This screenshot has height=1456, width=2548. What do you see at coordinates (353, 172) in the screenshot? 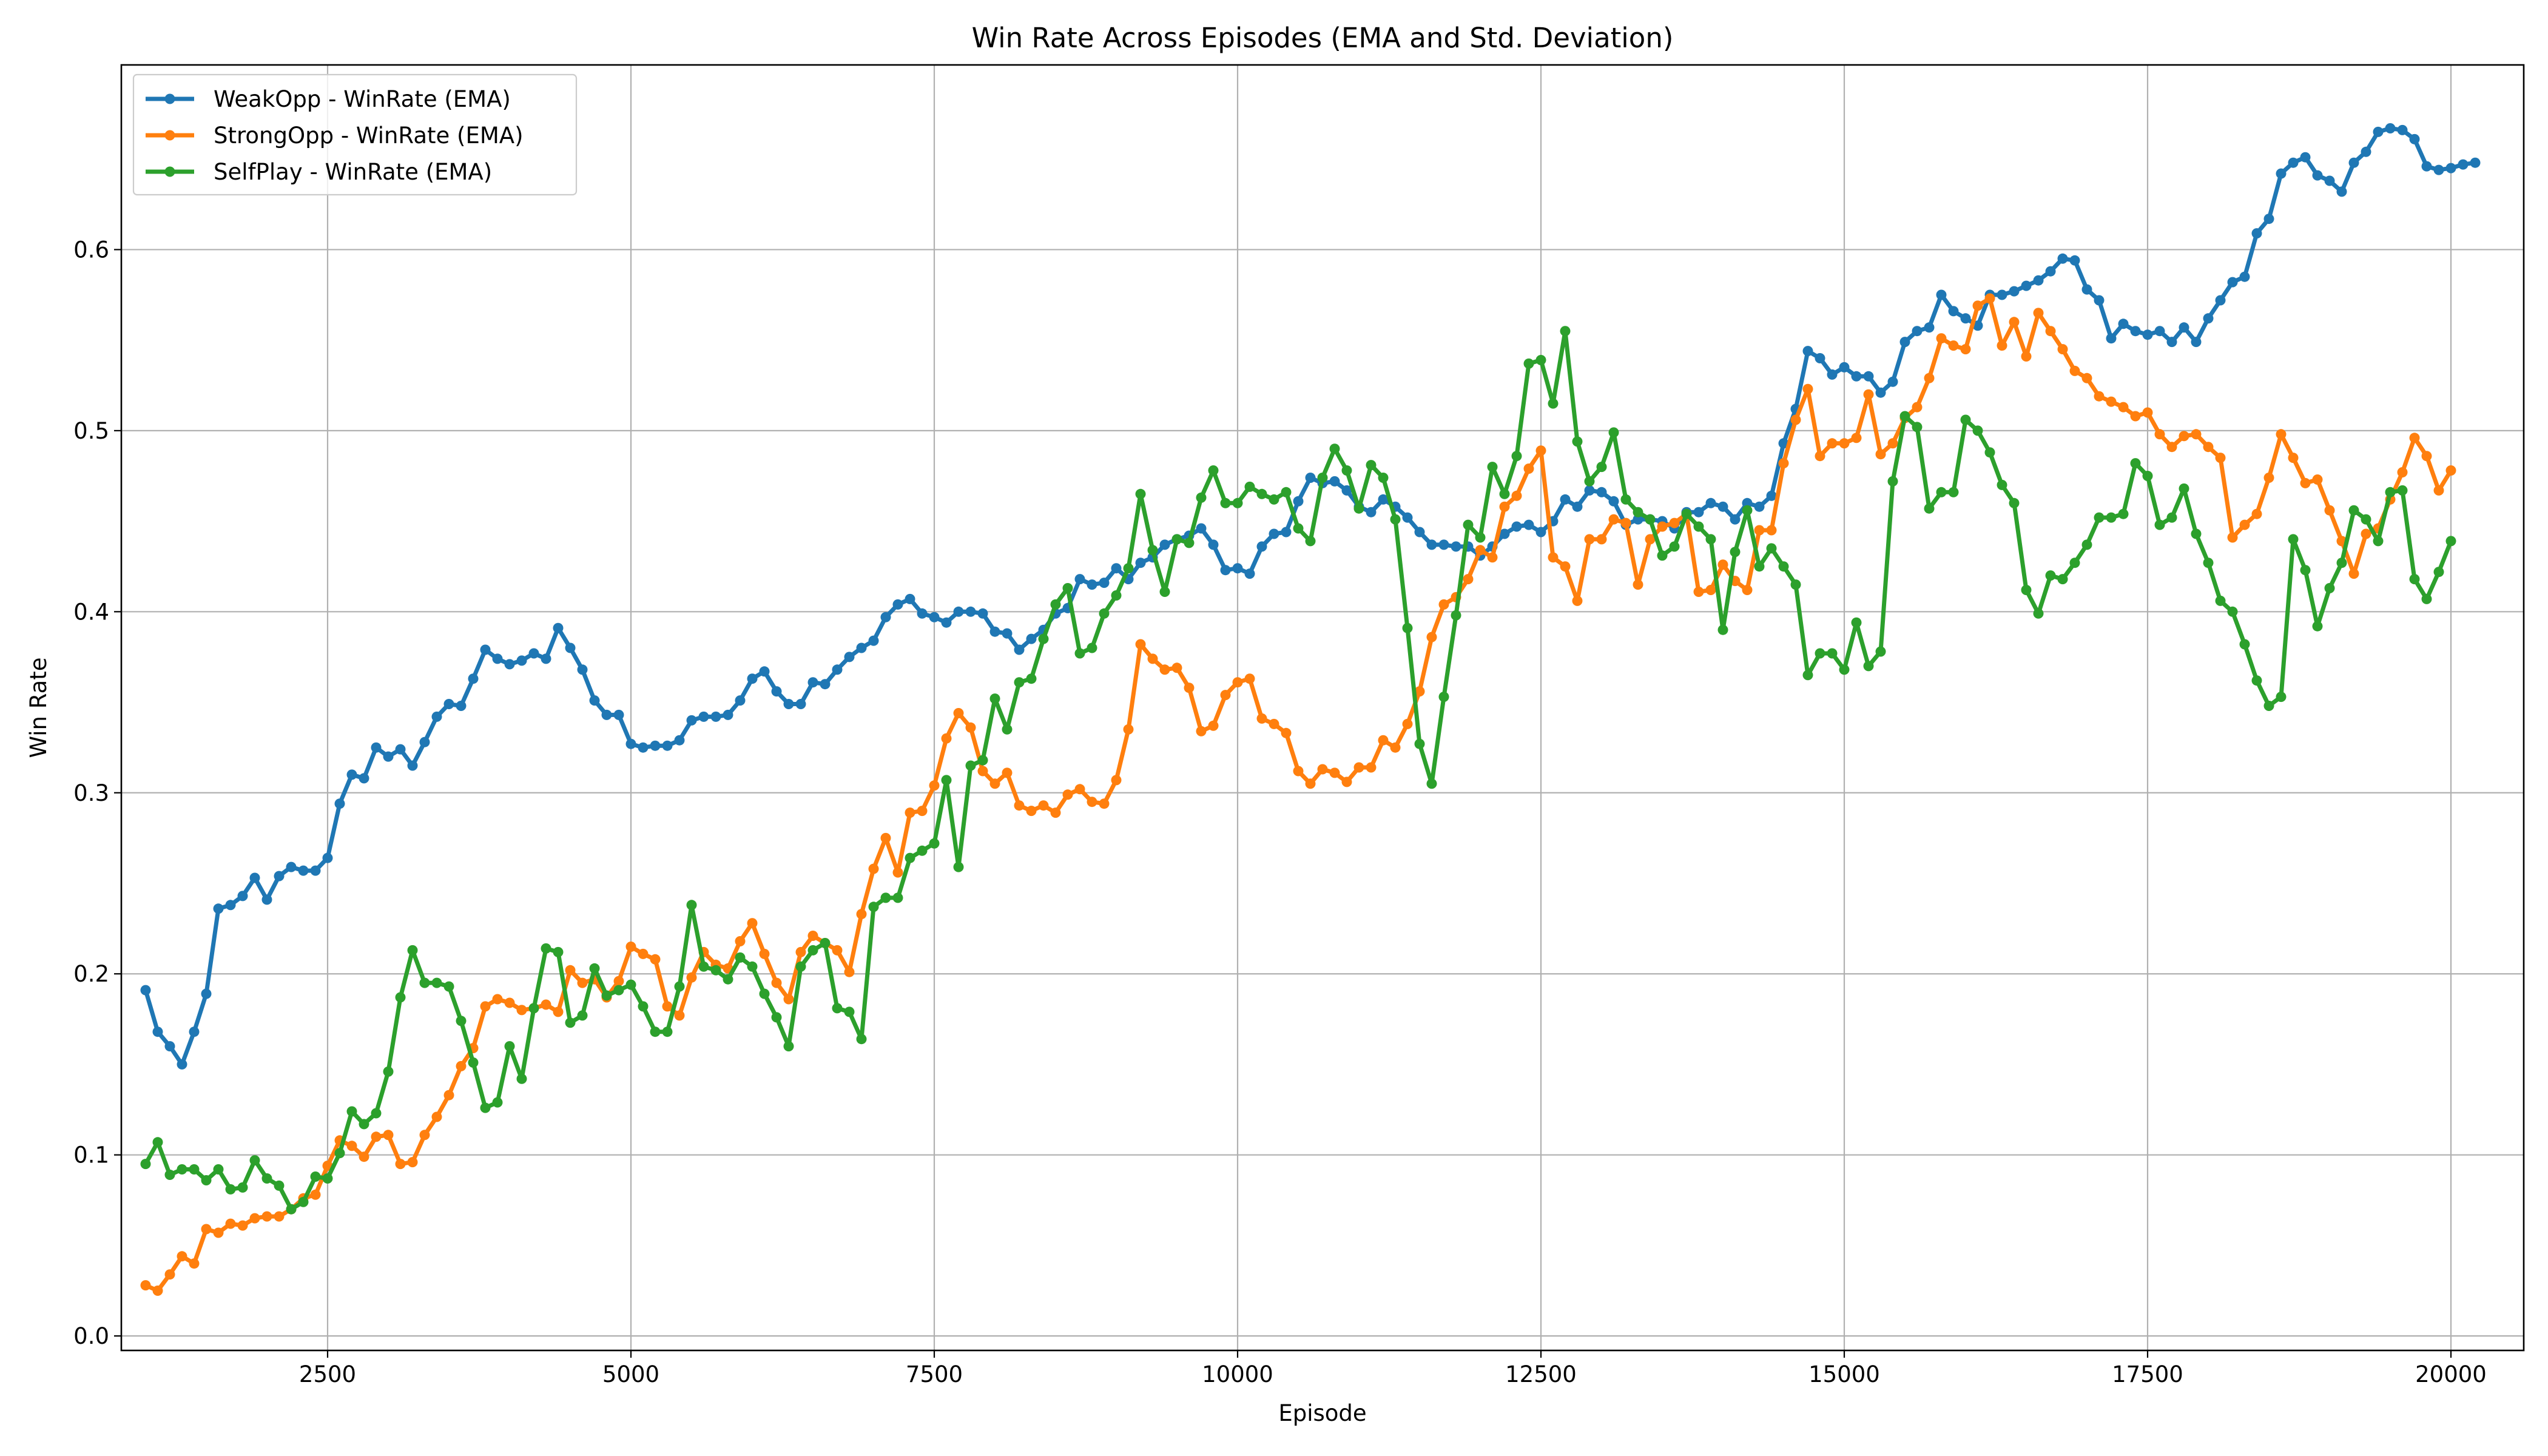
I see `legend-entry-label: SelfPlay - WinRate (EMA)` at bounding box center [353, 172].